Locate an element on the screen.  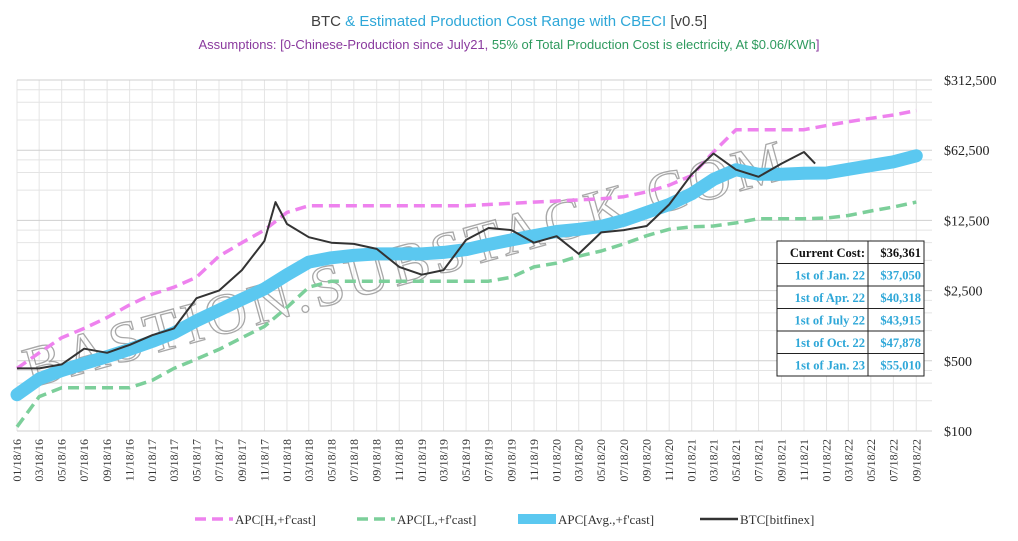
x-tick-label: 03/18/22 is located at coordinates (848, 460).